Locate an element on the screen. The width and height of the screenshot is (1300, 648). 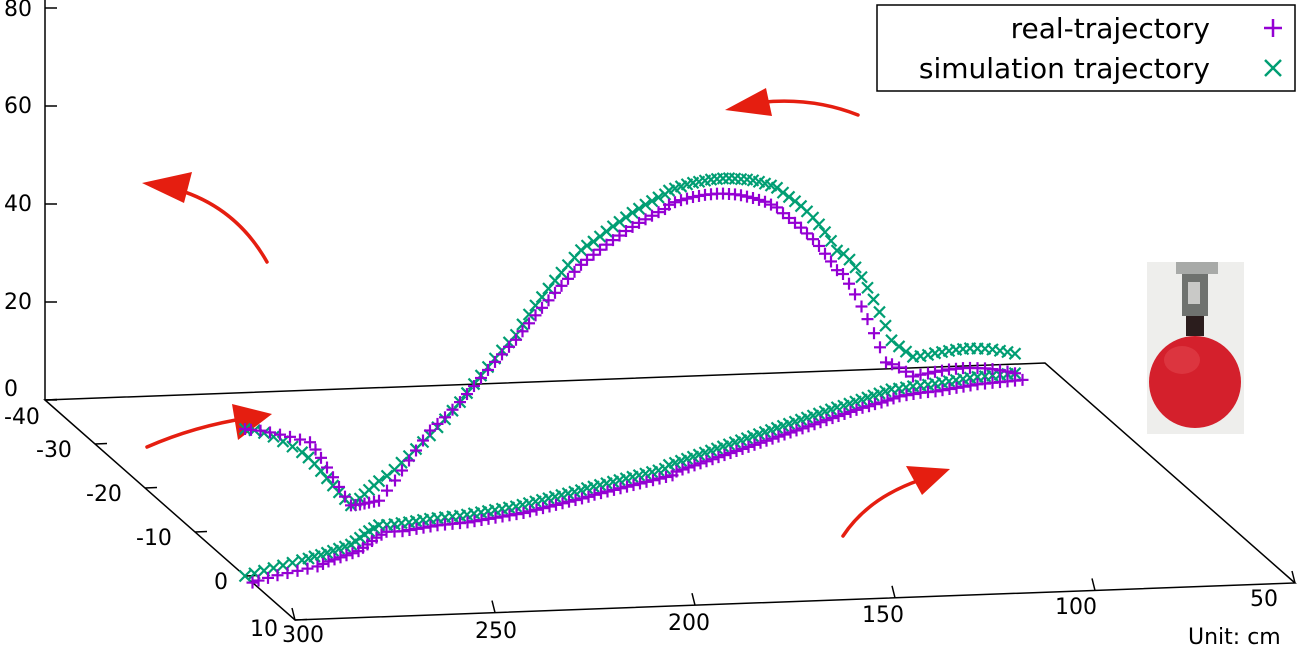
y-tick-label: 10 is located at coordinates (264, 629).